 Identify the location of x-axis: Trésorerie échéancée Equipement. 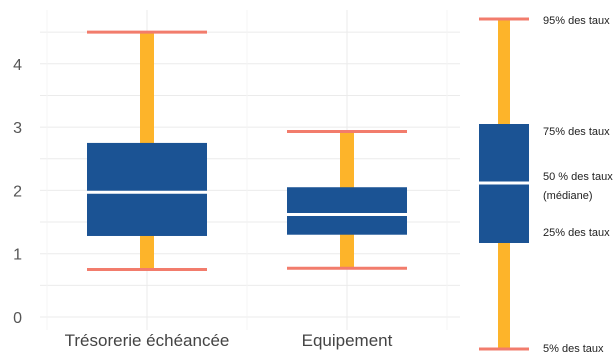
(229, 340).